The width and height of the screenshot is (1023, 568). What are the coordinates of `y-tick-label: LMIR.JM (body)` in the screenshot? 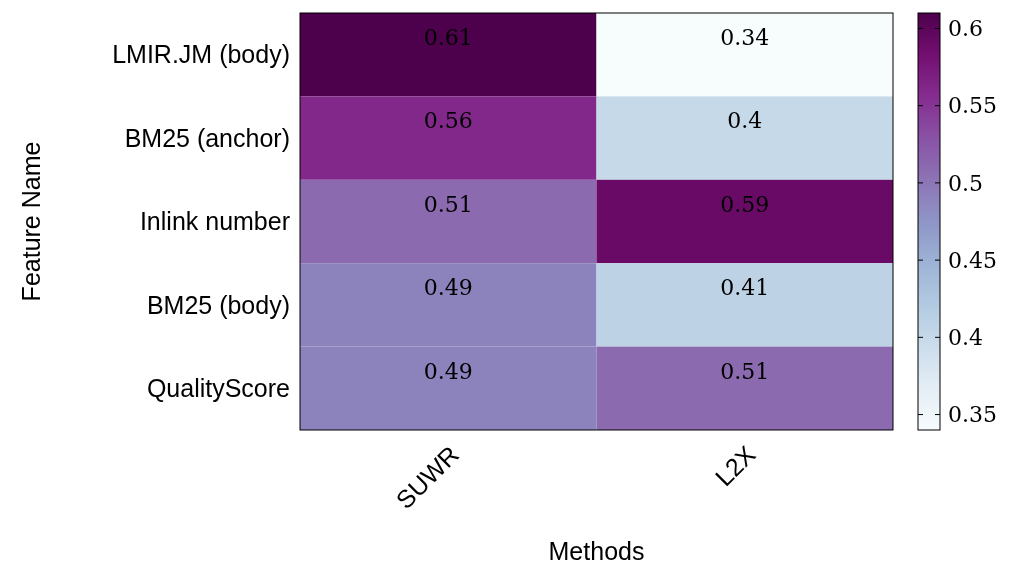 It's located at (201, 54).